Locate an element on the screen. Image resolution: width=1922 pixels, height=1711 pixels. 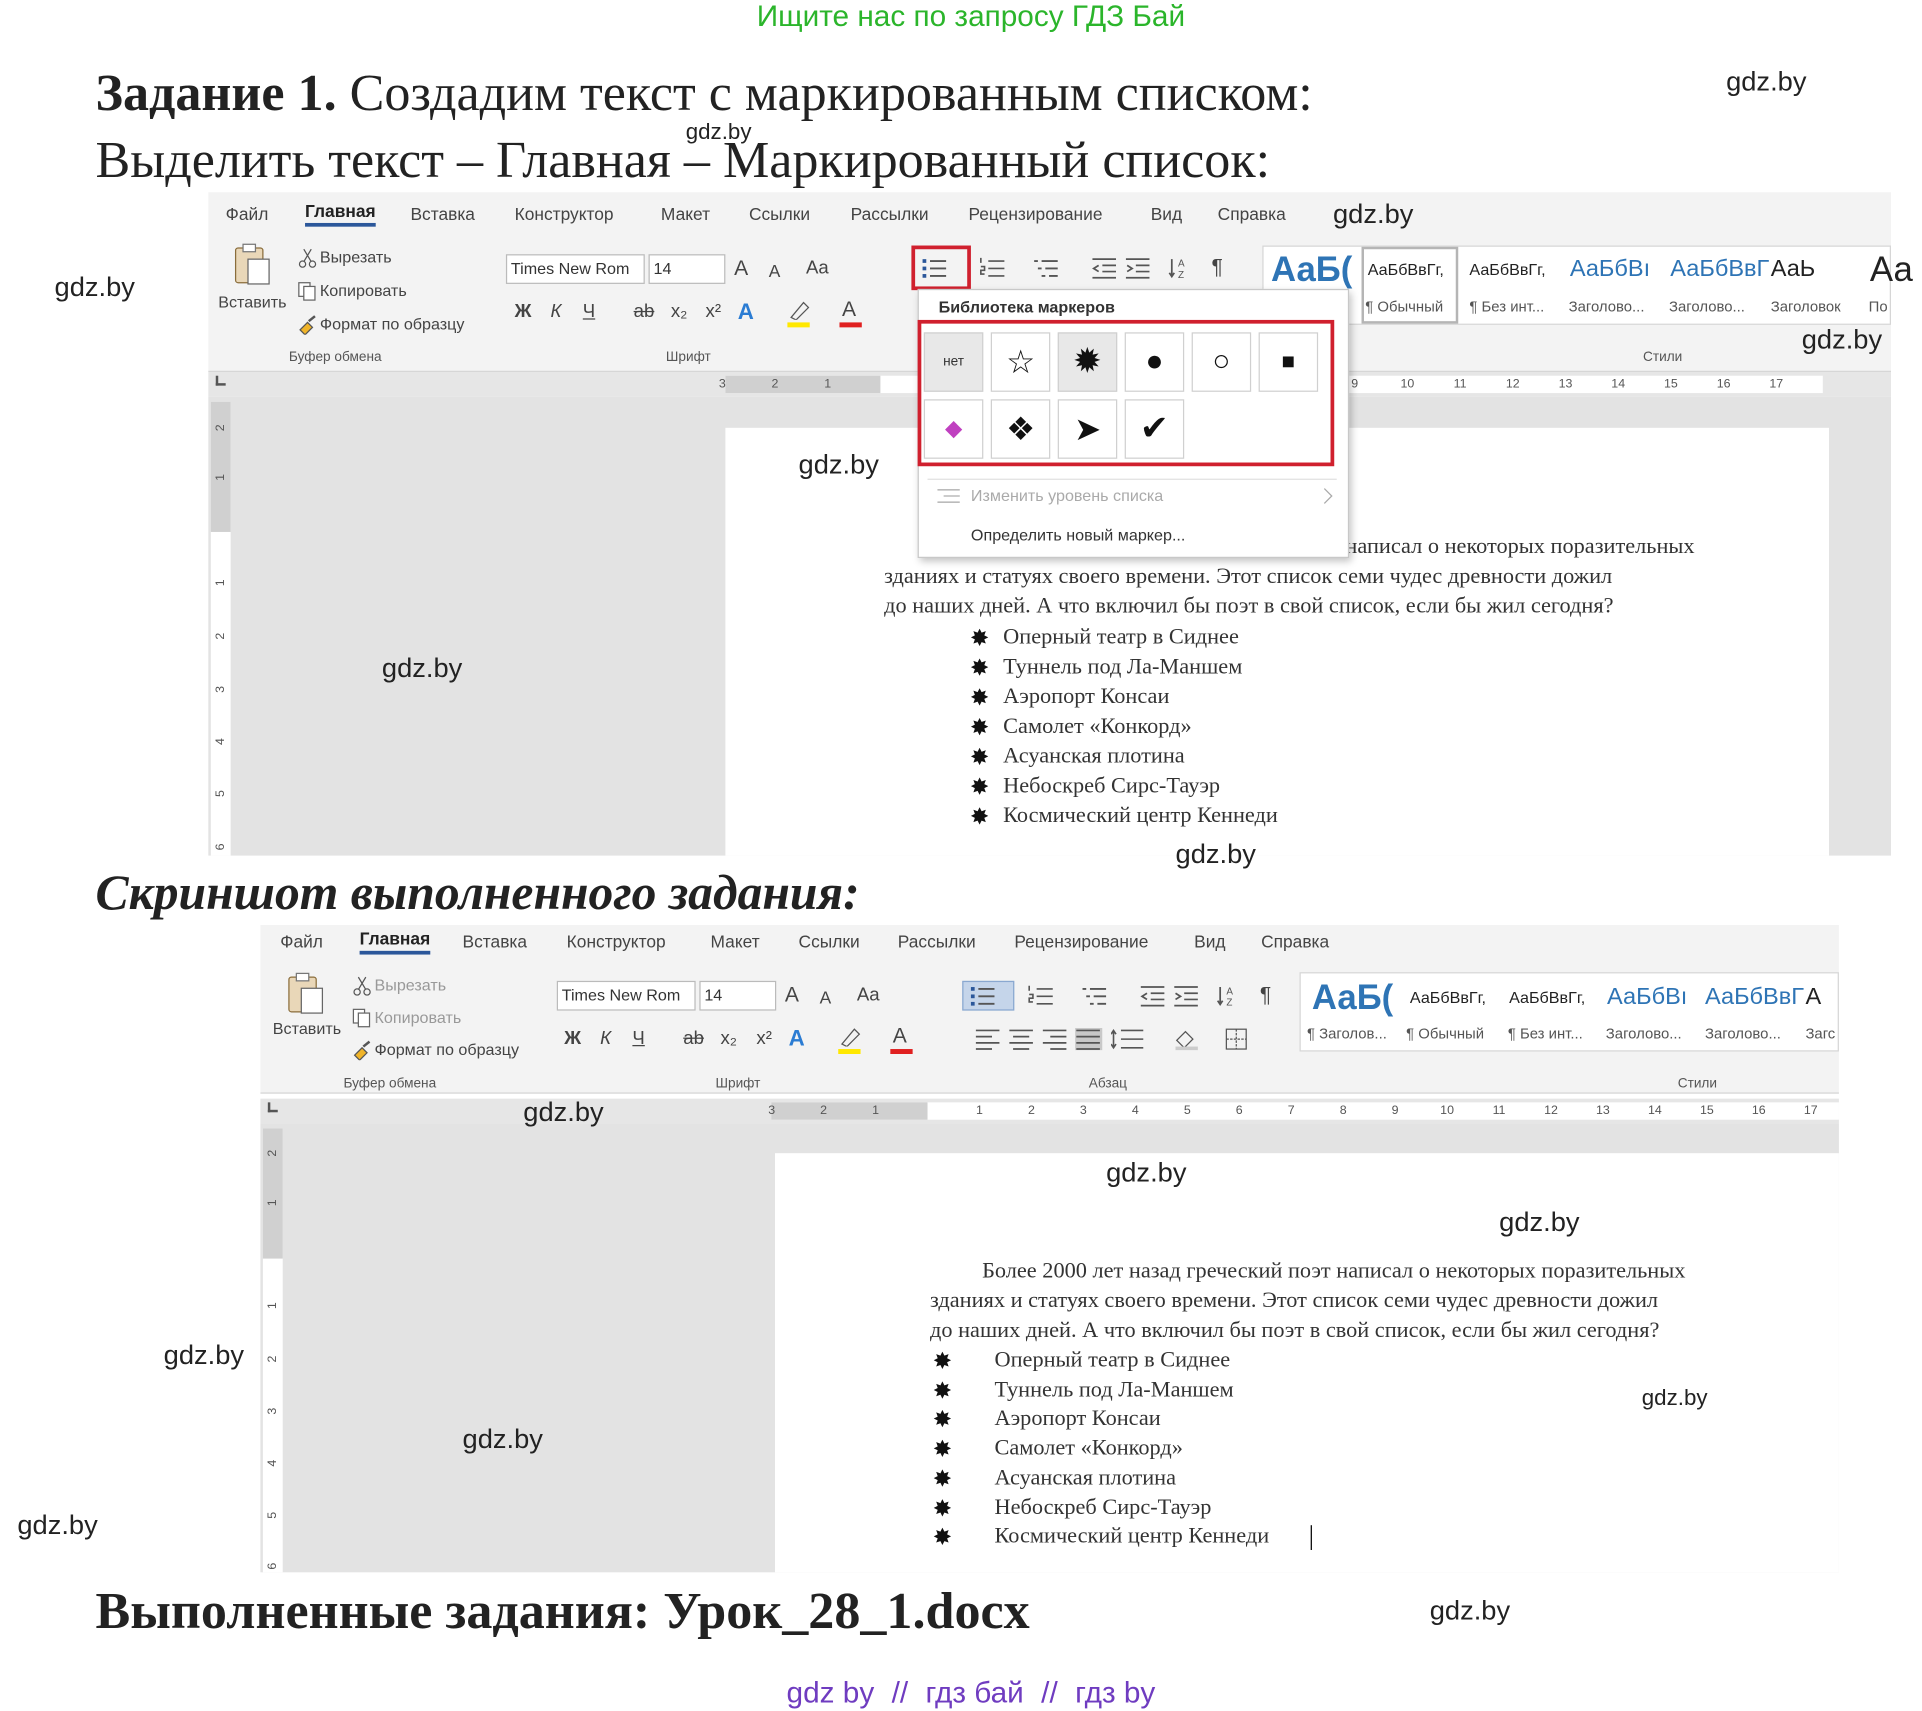
footer-title: Выполненные задания: Урок_28_1.docx is located at coordinates (562, 1612).